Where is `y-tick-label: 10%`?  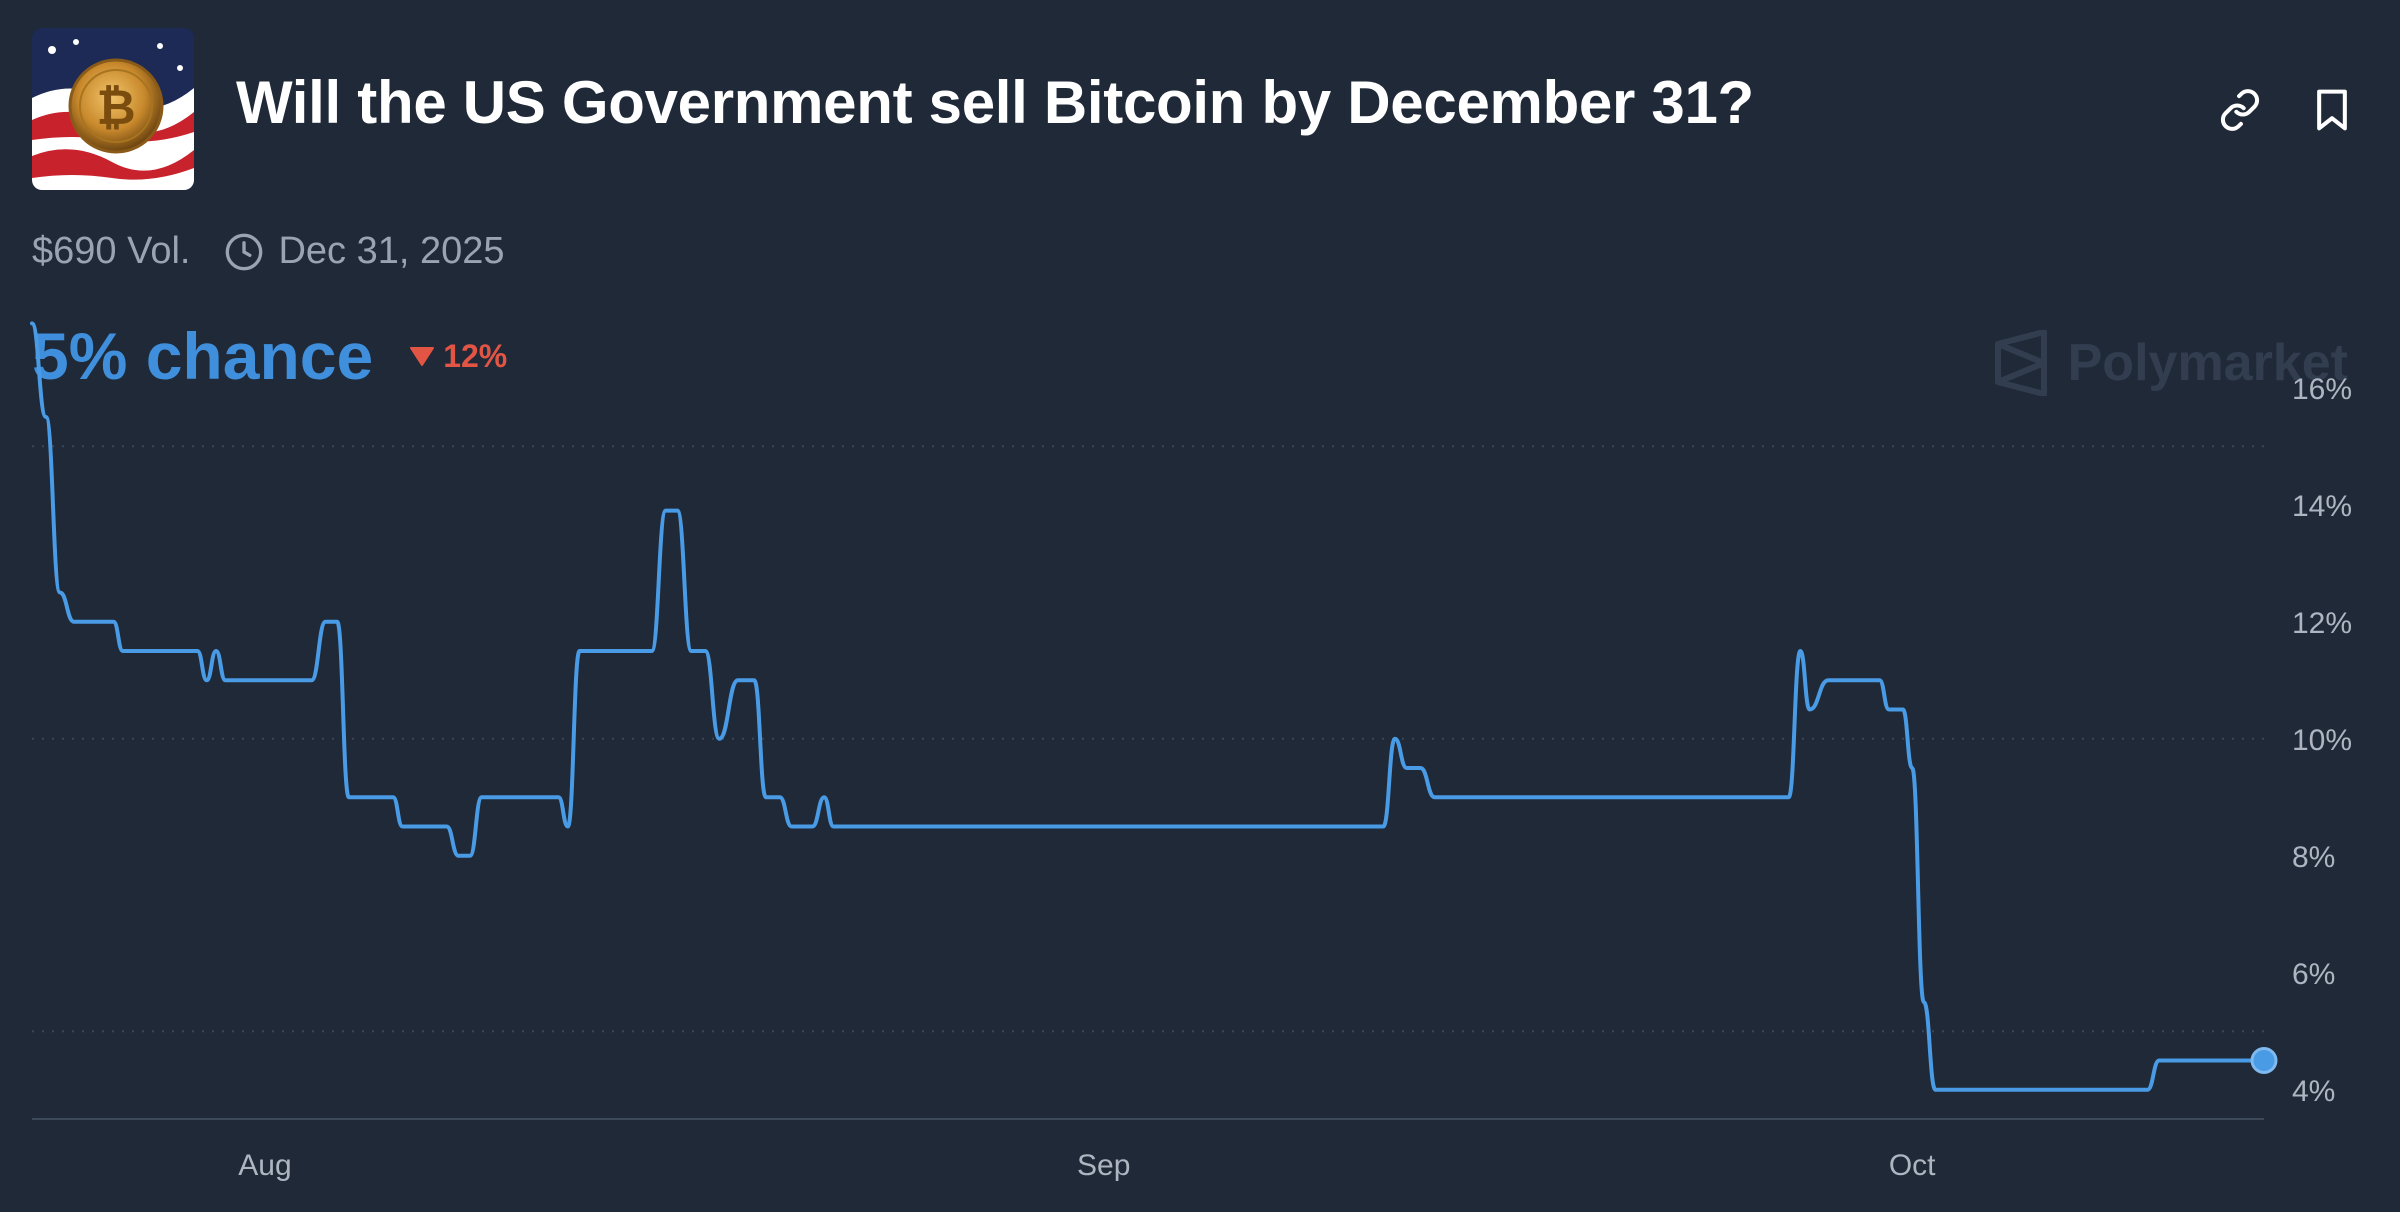
y-tick-label: 10% is located at coordinates (2322, 740).